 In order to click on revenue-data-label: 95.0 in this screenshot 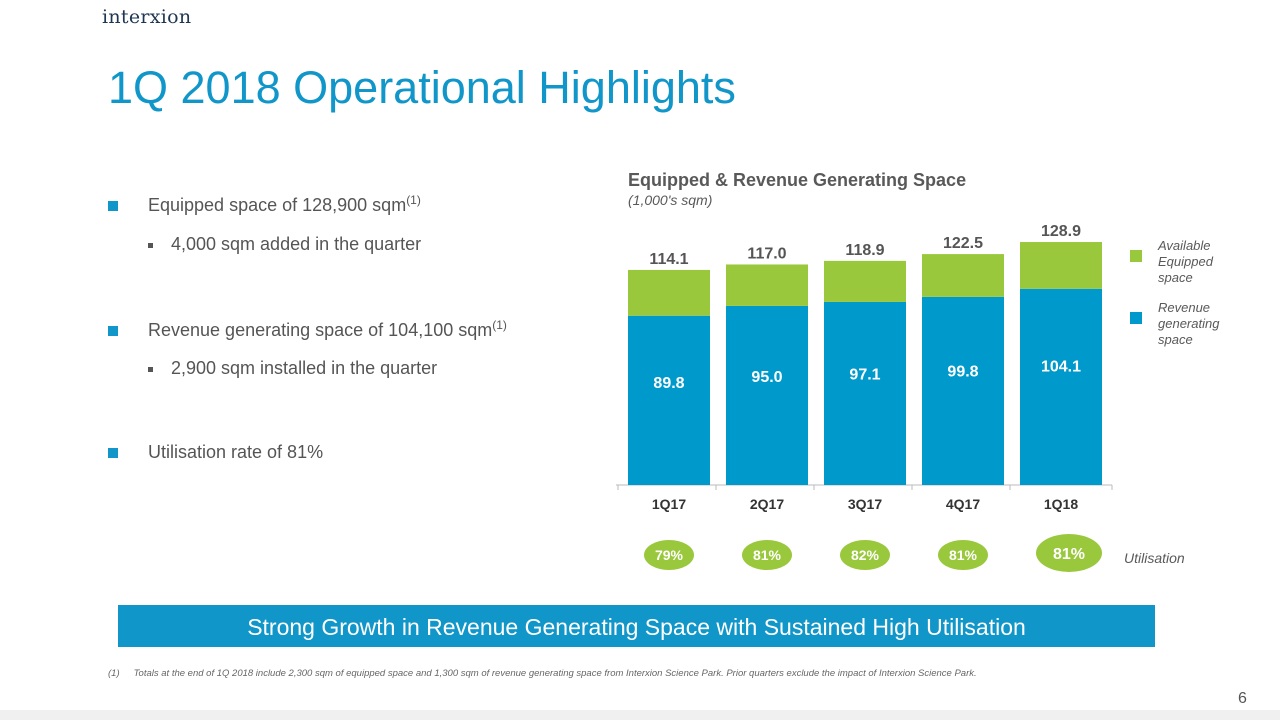, I will do `click(766, 377)`.